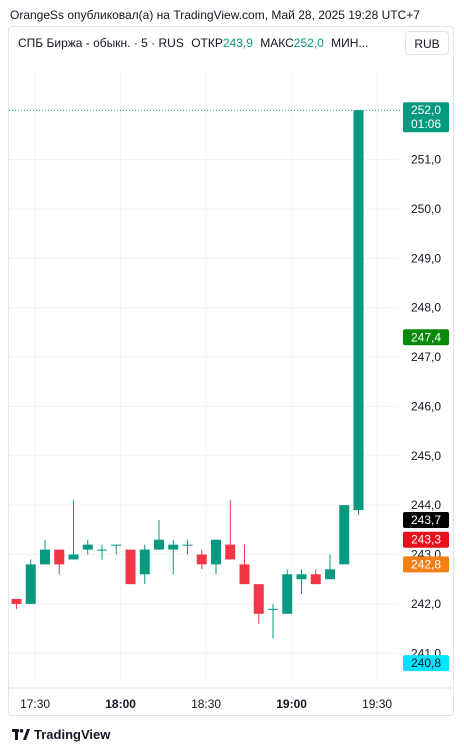  Describe the element at coordinates (426, 258) in the screenshot. I see `y-tick-label: 249,0` at that location.